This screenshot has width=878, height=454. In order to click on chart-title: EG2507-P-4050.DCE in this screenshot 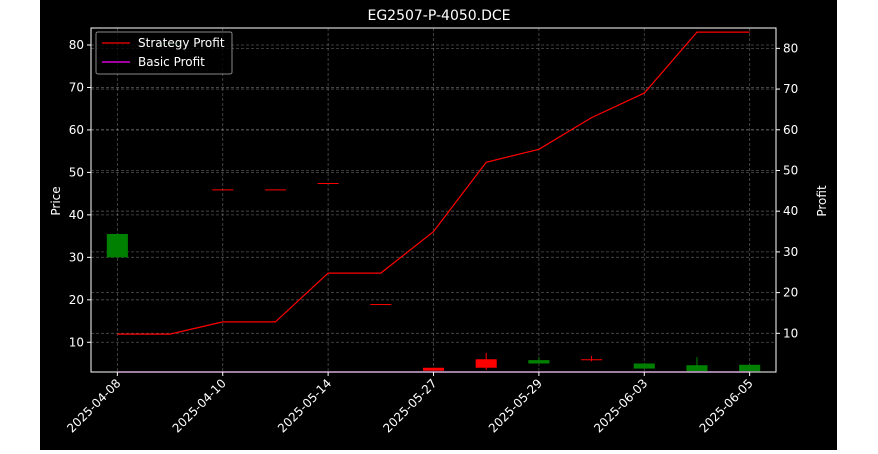, I will do `click(438, 16)`.